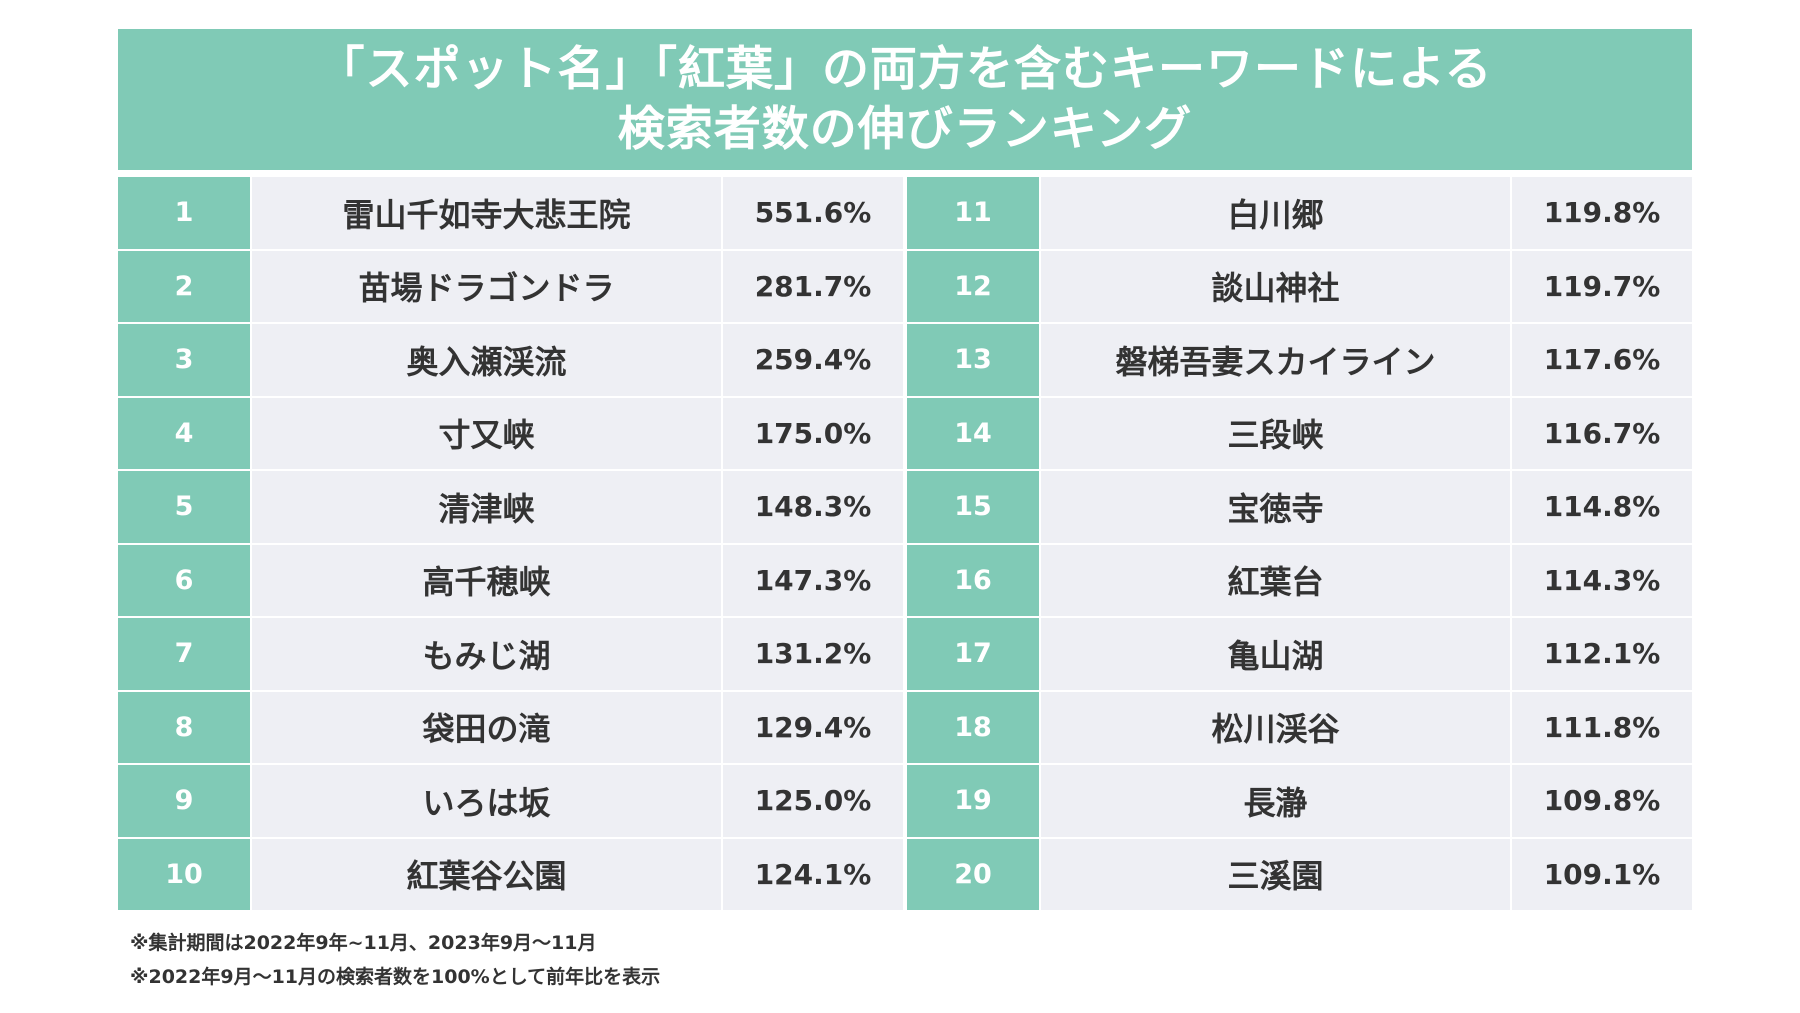 The image size is (1800, 1013). What do you see at coordinates (184, 874) in the screenshot?
I see `rank-cell: 10` at bounding box center [184, 874].